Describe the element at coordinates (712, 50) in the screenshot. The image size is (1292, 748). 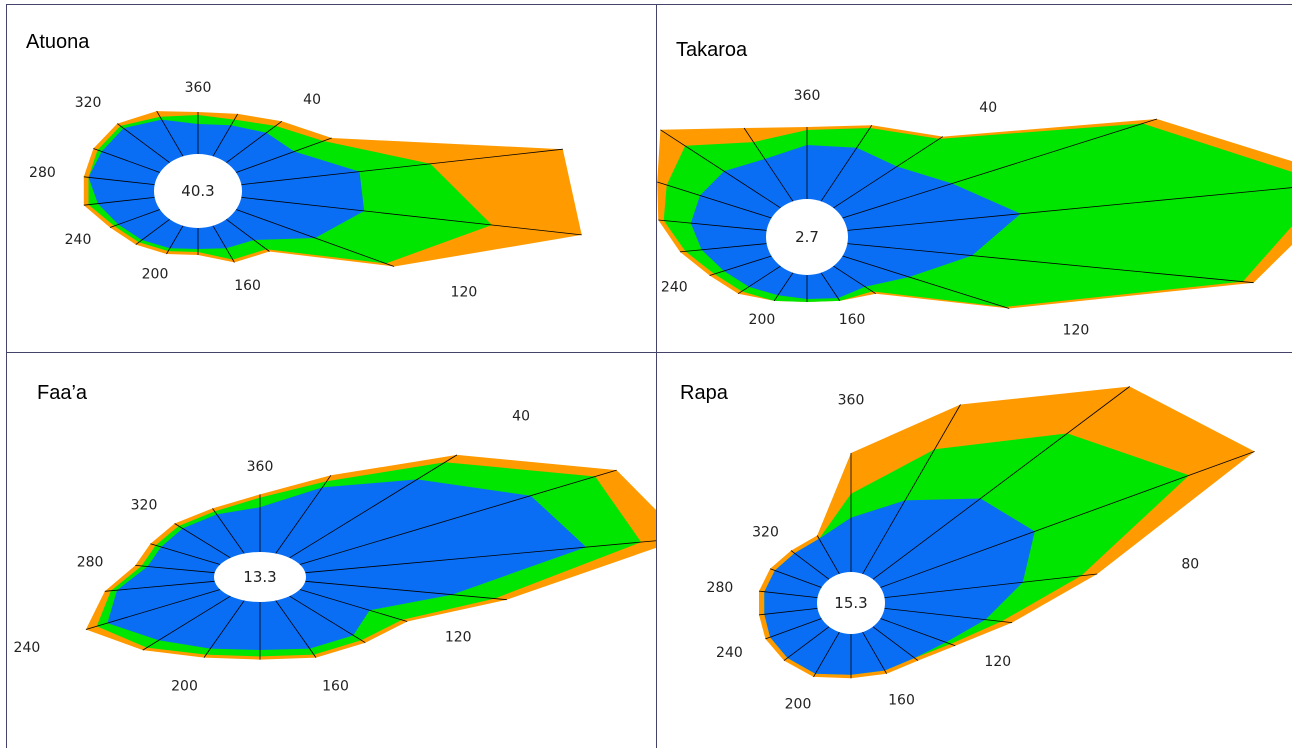
I see `chart-title: Takaroa` at that location.